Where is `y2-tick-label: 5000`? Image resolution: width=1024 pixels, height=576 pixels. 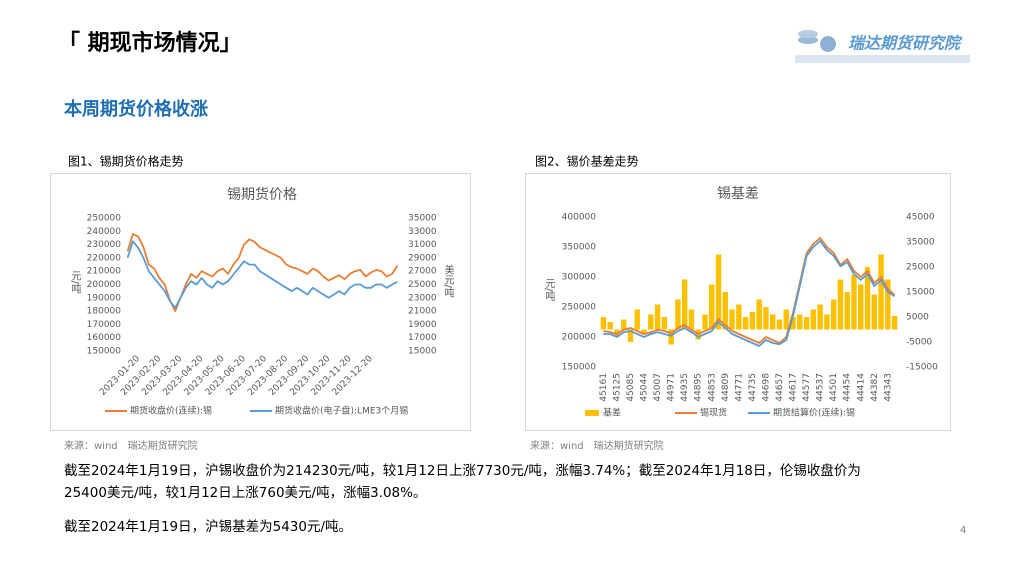
y2-tick-label: 5000 is located at coordinates (917, 318).